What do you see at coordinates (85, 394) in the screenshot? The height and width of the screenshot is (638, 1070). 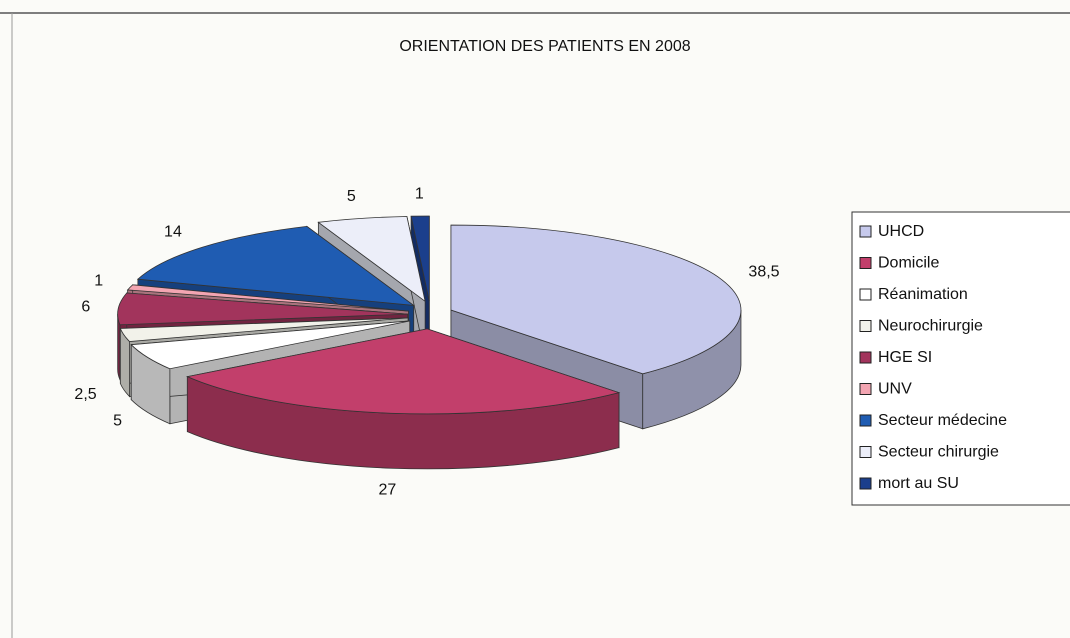 I see `data-label: 2,5` at bounding box center [85, 394].